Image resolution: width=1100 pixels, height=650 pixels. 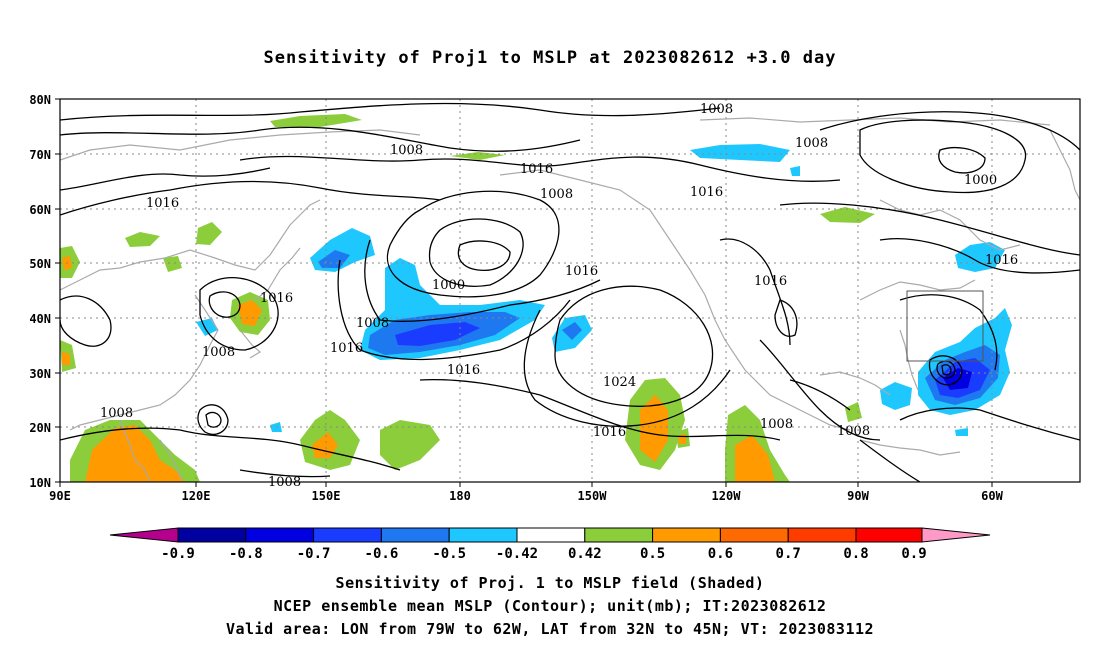 I want to click on lon-label: 180, so click(x=460, y=496).